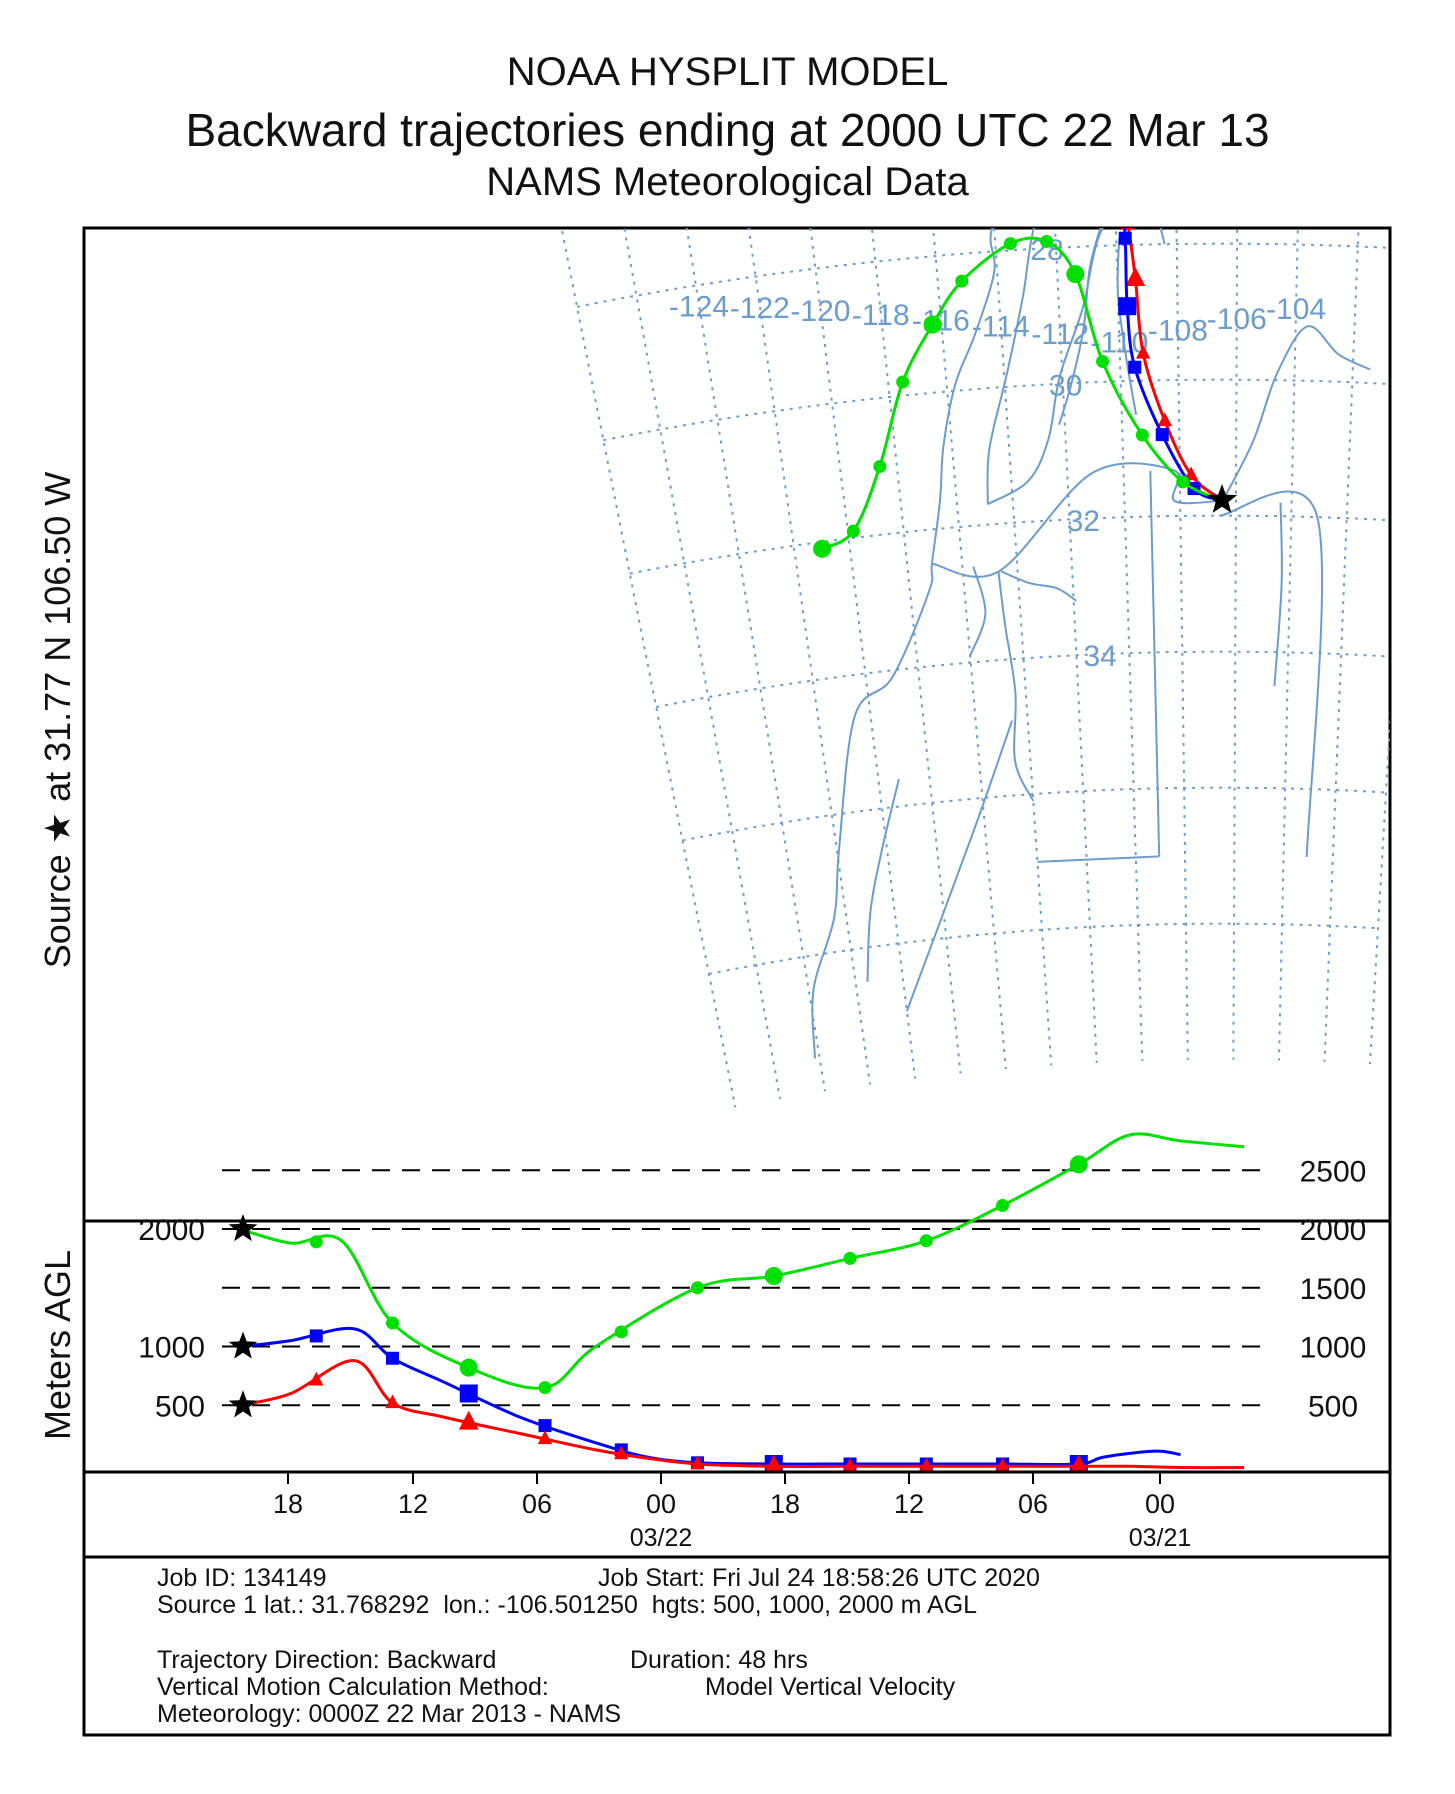 The width and height of the screenshot is (1455, 1794). Describe the element at coordinates (661, 1538) in the screenshot. I see `date-label: 03/22` at that location.